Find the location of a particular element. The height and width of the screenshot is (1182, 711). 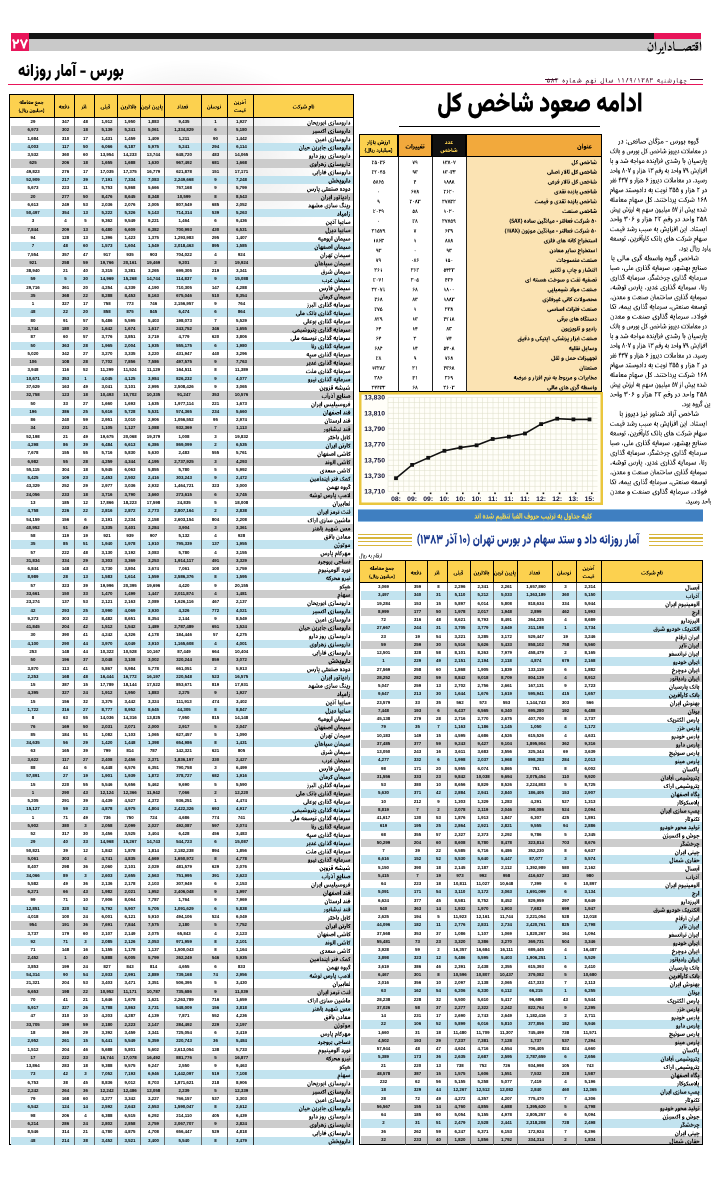

svg-text: 13,710 is located at coordinates (374, 492).